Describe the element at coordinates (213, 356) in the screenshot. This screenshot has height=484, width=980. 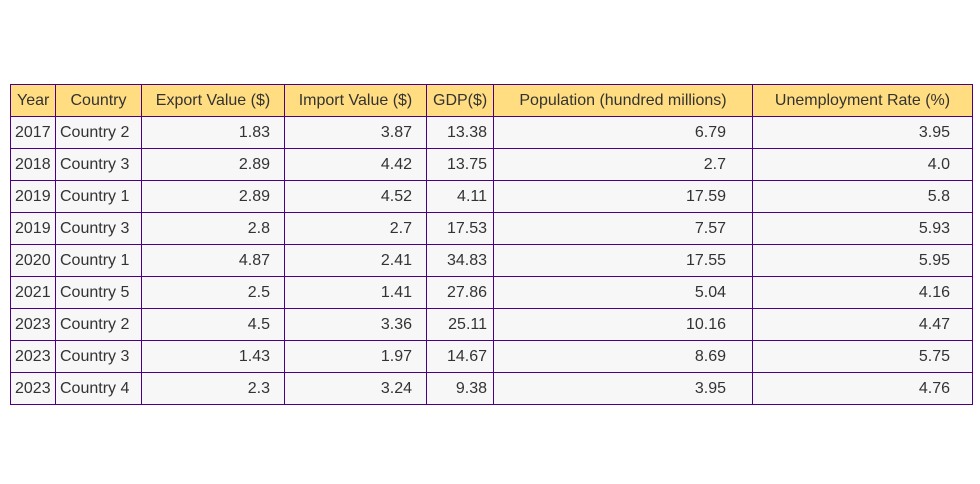
I see `cell-export-value: 1.43` at that location.